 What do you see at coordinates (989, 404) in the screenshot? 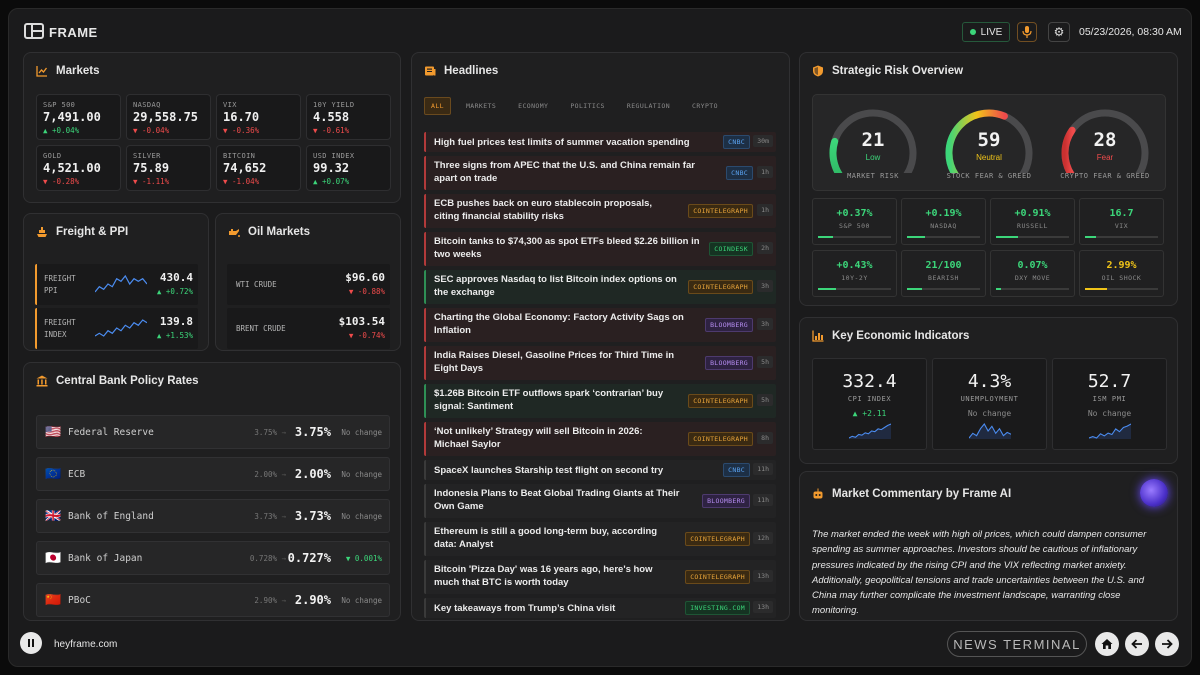
I see `econ-indicator-cell: 4.3% UNEMPLOYMENT No change` at bounding box center [989, 404].